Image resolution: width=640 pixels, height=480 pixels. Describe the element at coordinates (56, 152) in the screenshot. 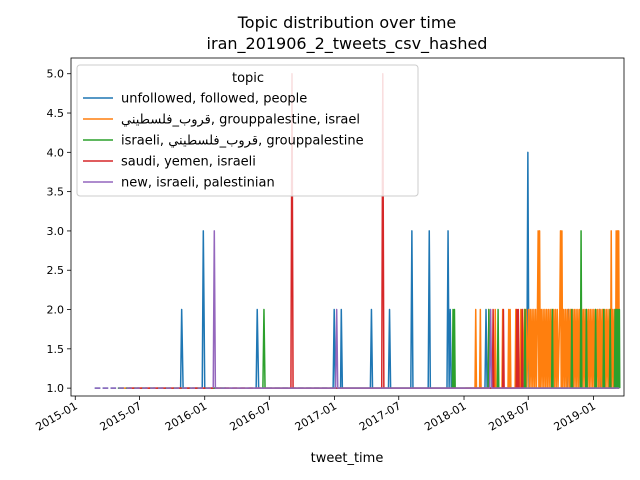

I see `y-tick-label: 4.0` at that location.